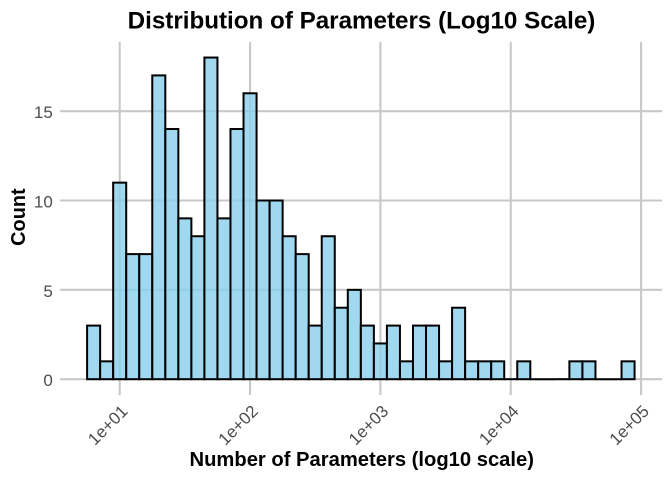 Image resolution: width=672 pixels, height=485 pixels. Describe the element at coordinates (362, 21) in the screenshot. I see `svg-text:Distribution of Parameters (Lo: Distribution of Parameters (Log10 Scale)` at that location.